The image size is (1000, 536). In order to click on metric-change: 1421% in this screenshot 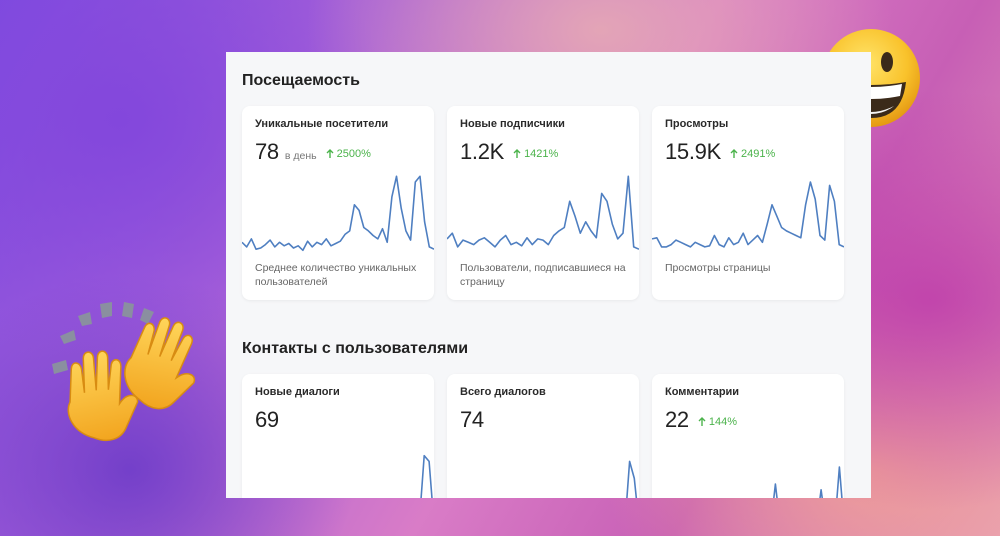, I will do `click(535, 154)`.